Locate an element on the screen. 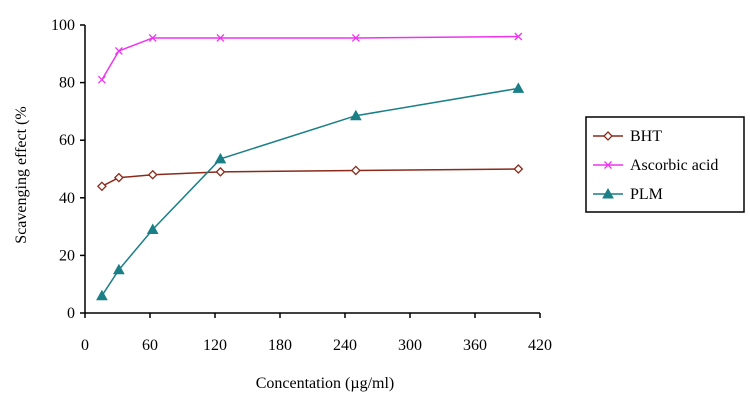 This screenshot has width=750, height=405. x-tick-label: 120 is located at coordinates (215, 345).